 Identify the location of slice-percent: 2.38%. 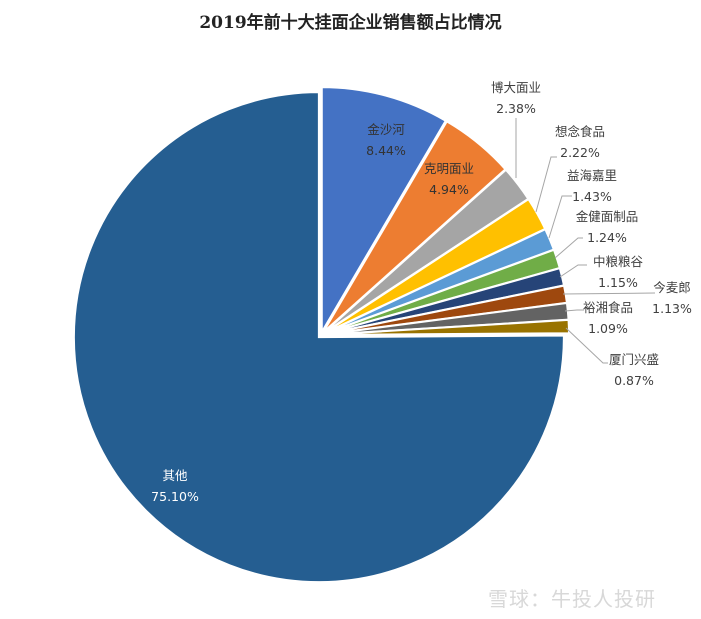
(516, 108).